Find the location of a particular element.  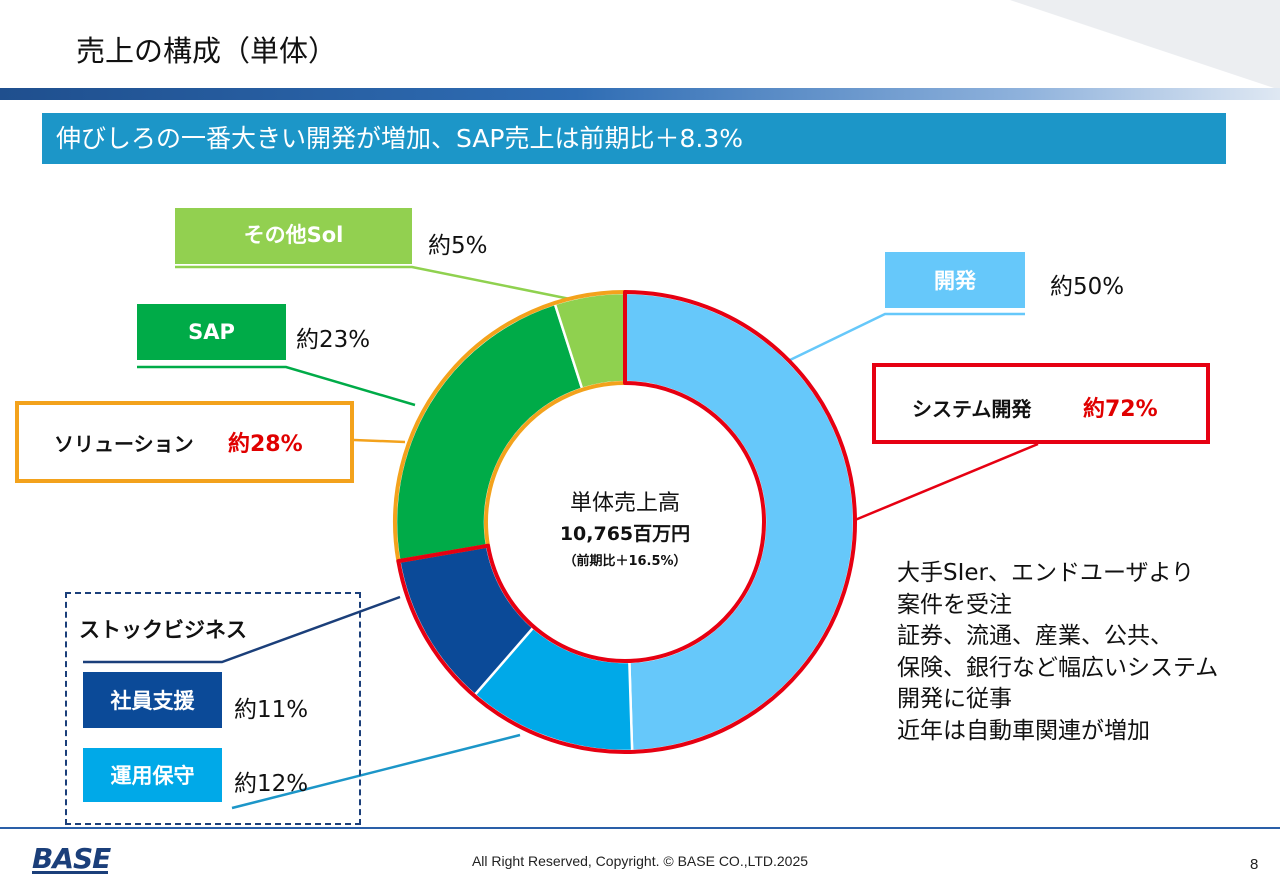

page-number: 8 is located at coordinates (1254, 864).